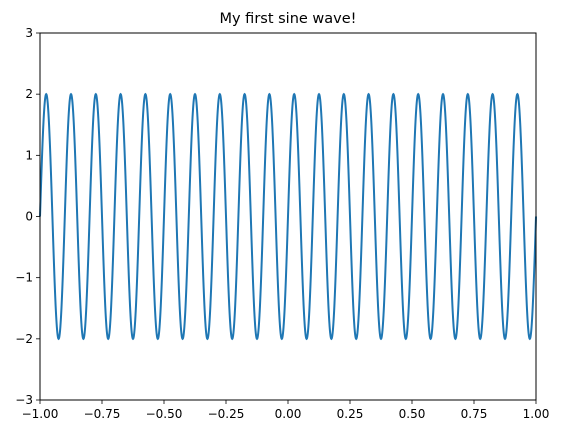 Image resolution: width=561 pixels, height=435 pixels. Describe the element at coordinates (536, 414) in the screenshot. I see `x-tick-label: 1.00` at that location.